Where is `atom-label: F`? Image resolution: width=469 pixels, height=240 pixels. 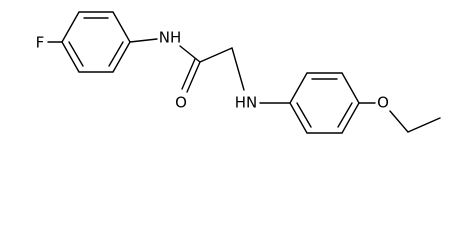 atom-label: F is located at coordinates (40, 43).